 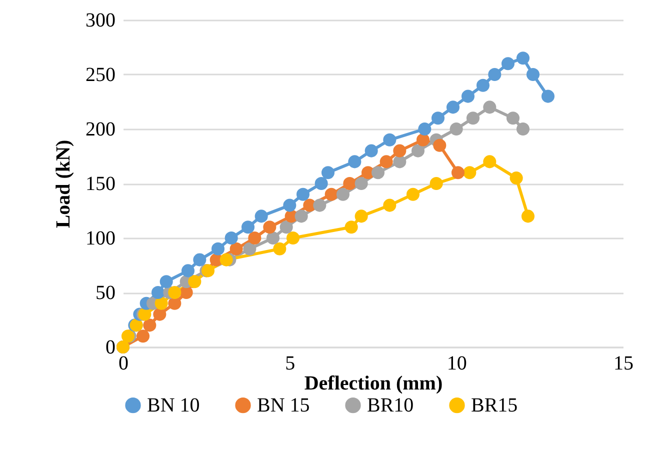 I want to click on y-tick-label: 250, so click(x=101, y=75).